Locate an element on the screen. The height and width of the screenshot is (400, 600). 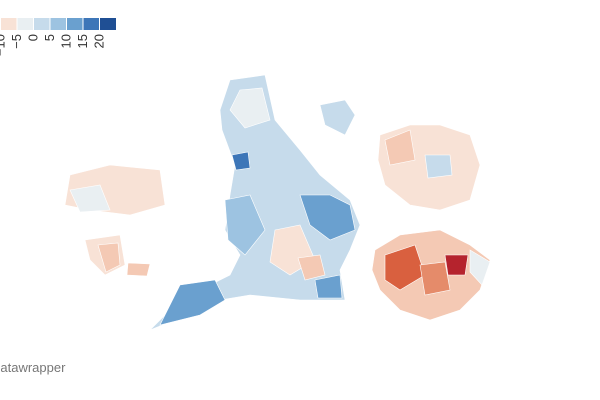
legend-tick-label: −10 is located at coordinates (4, 45).